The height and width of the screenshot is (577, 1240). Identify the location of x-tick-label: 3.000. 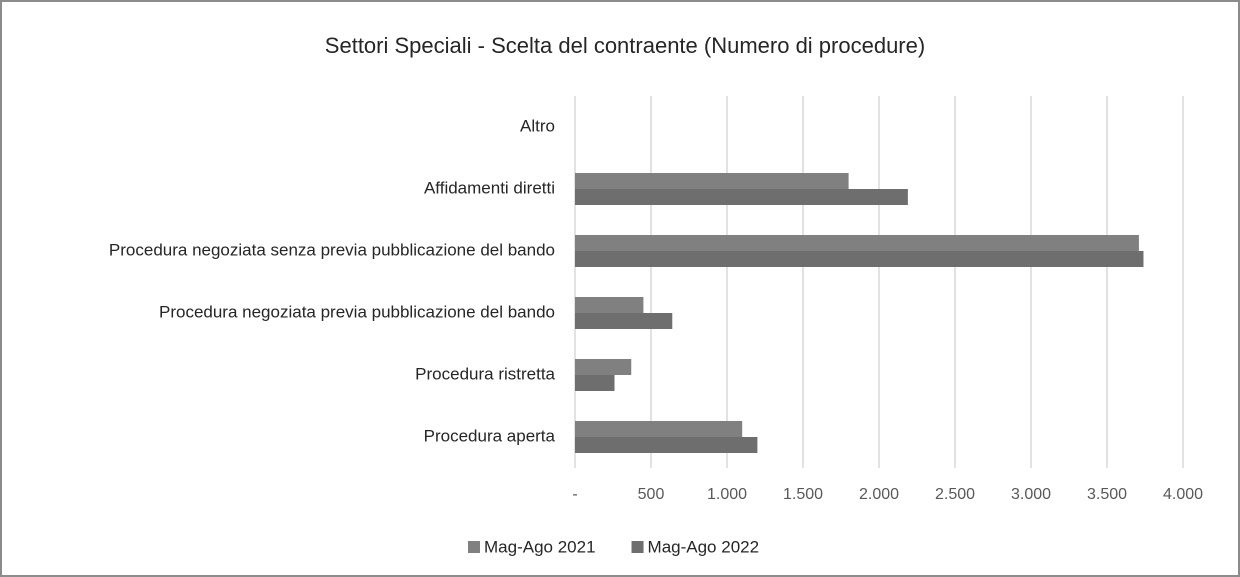
(1031, 494).